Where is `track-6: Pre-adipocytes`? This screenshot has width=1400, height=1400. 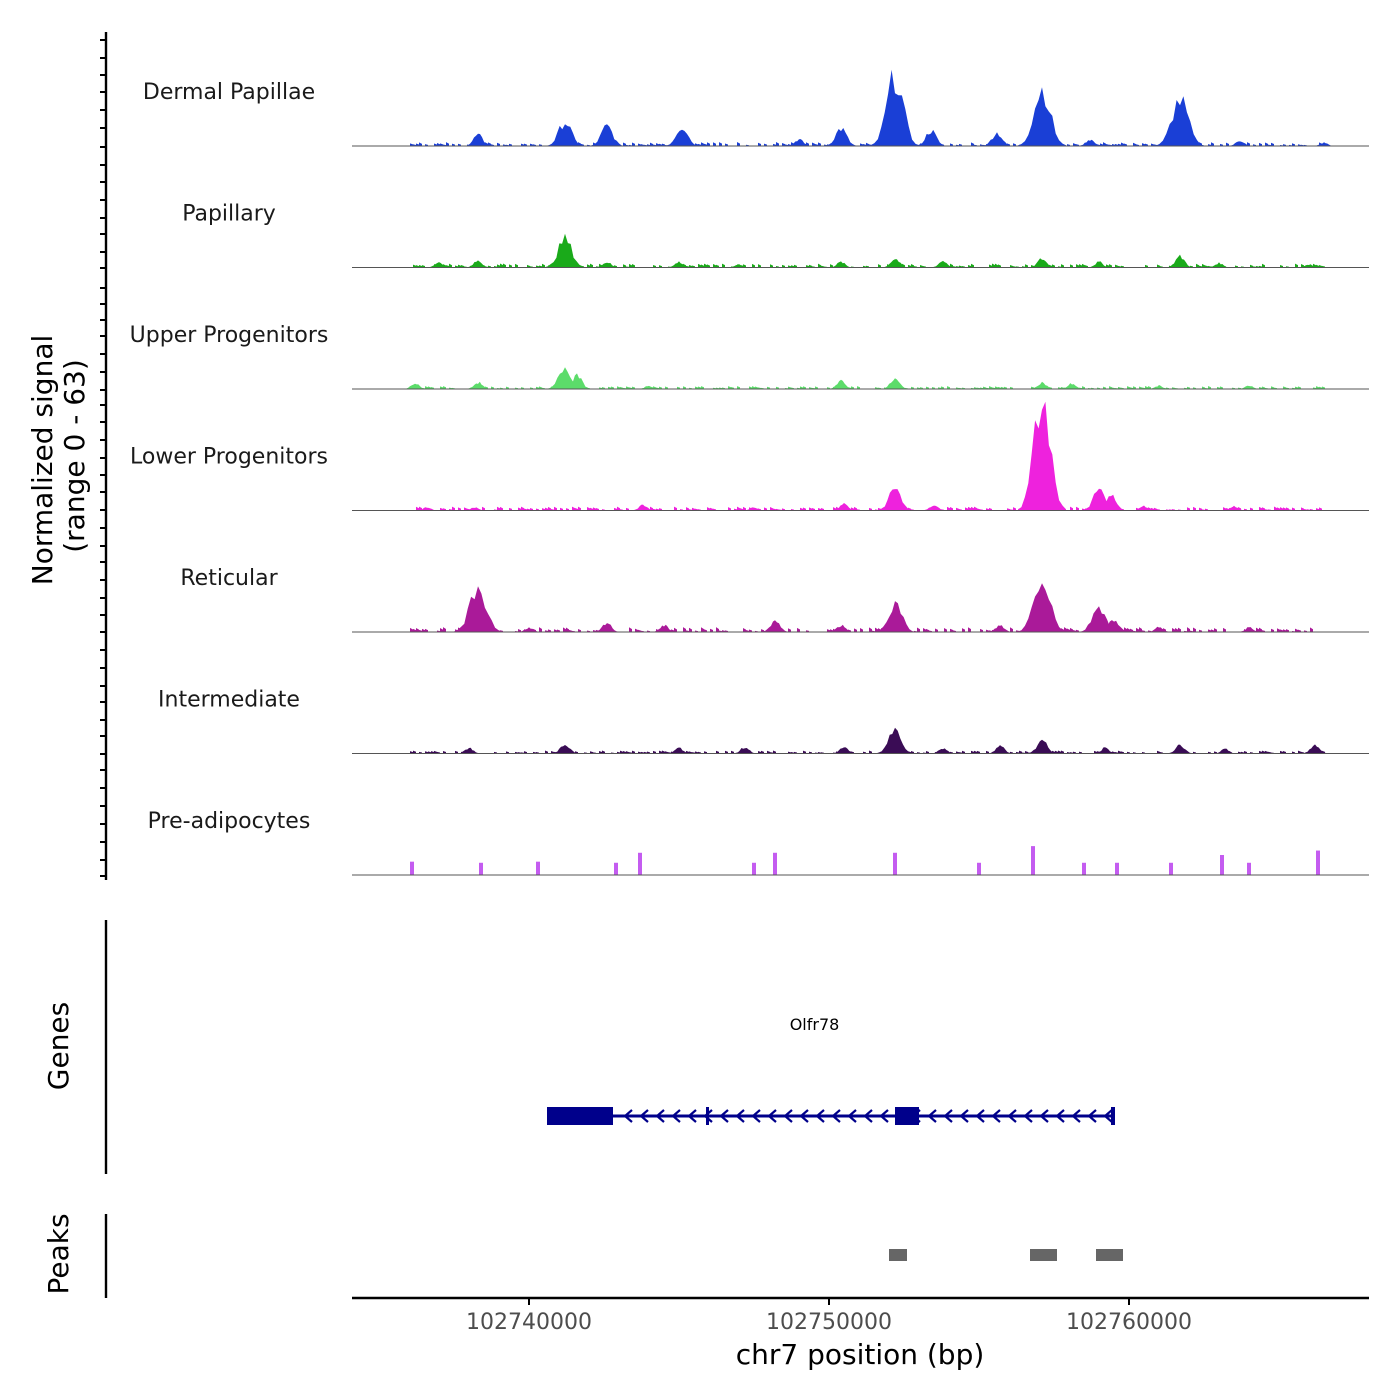 track-6: Pre-adipocytes is located at coordinates (758, 842).